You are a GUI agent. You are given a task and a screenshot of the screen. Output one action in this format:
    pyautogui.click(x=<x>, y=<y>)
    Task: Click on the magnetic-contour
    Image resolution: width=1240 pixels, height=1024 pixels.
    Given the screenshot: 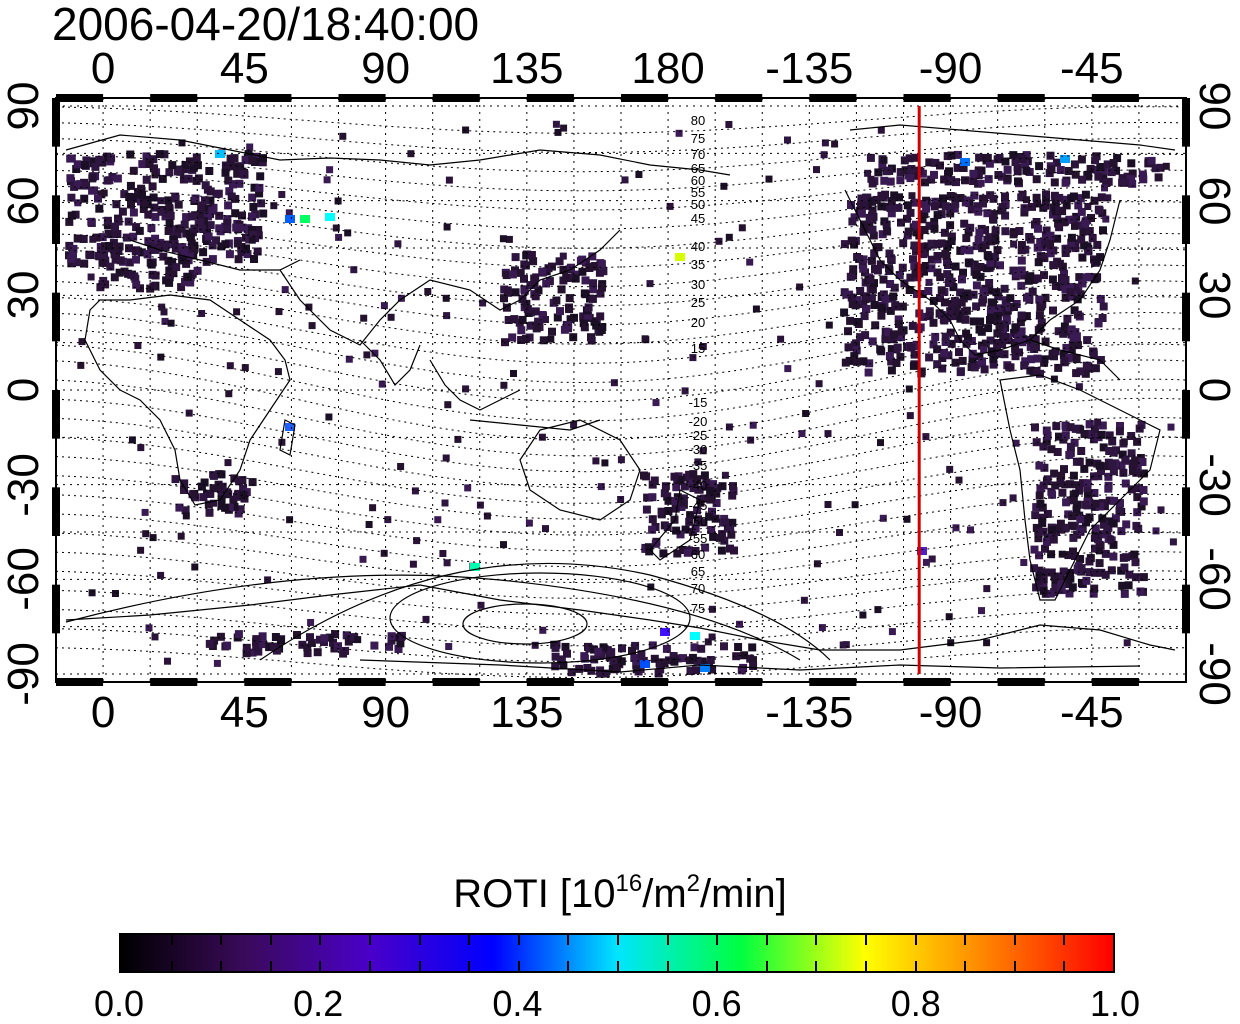 What is the action you would take?
    pyautogui.click(x=621, y=645)
    